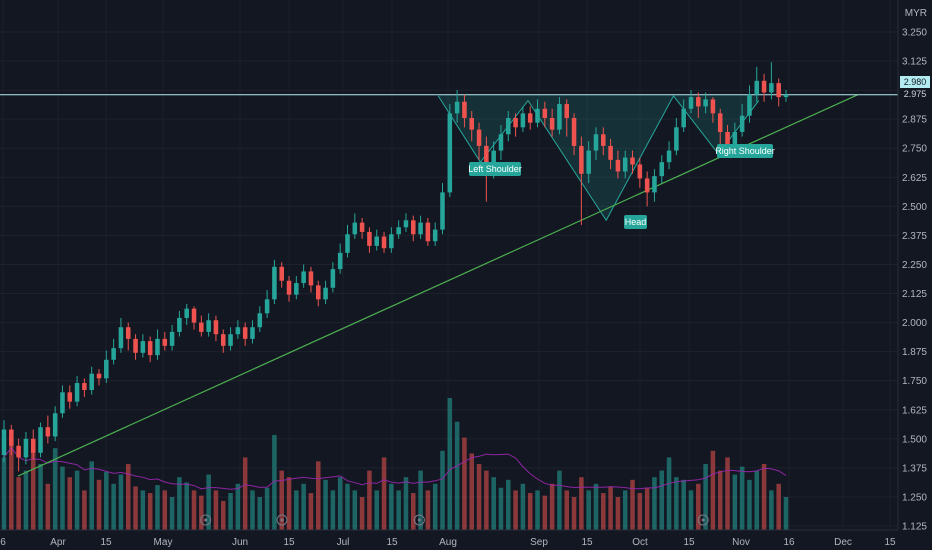 This screenshot has height=550, width=932. I want to click on x-tick-label: Aug, so click(448, 542).